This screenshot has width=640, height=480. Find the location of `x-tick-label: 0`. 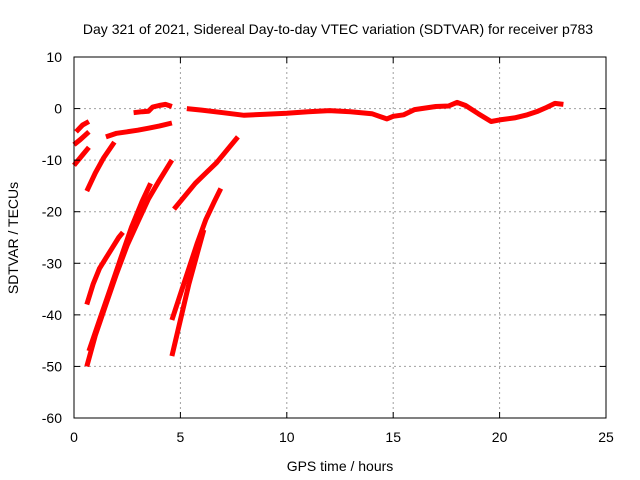

x-tick-label: 0 is located at coordinates (74, 437).